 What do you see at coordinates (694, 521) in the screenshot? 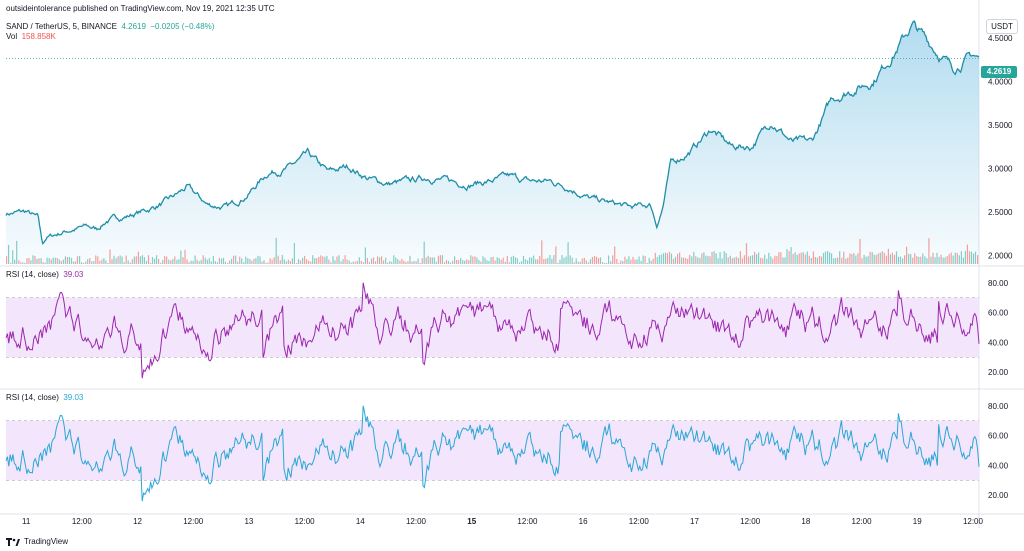
I see `time-tick-label: 17` at bounding box center [694, 521].